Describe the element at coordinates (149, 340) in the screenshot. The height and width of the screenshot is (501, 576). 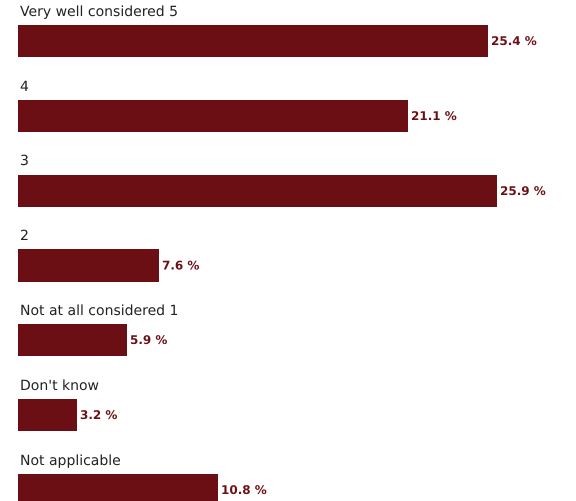
I see `data-label: 5.9 %` at that location.